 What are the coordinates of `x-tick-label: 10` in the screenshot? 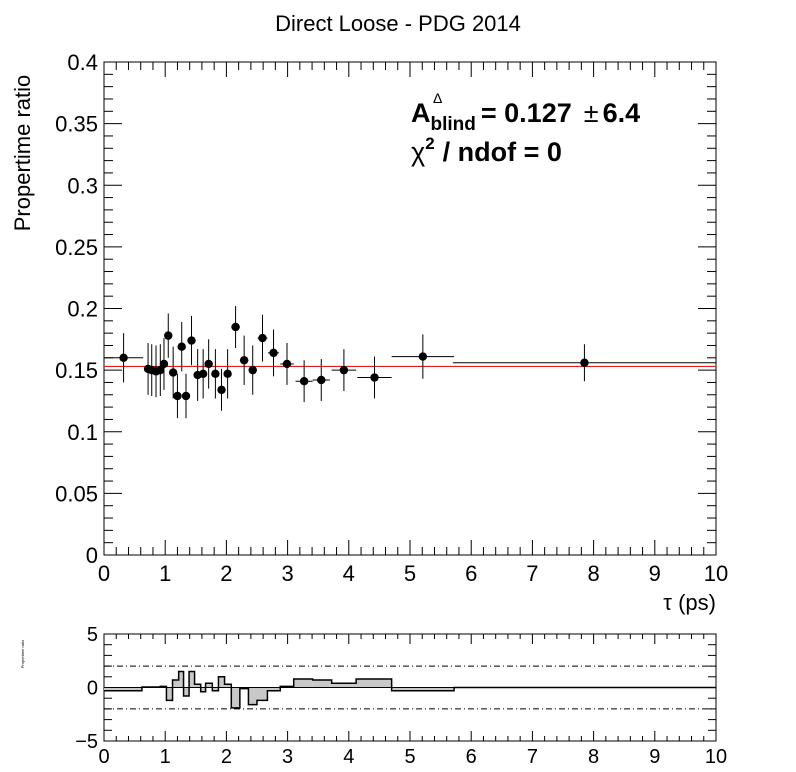 It's located at (716, 573).